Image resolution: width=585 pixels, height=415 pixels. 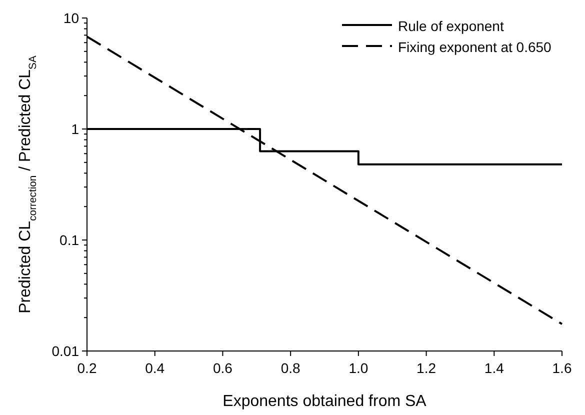 What do you see at coordinates (222, 368) in the screenshot?
I see `x-tick-label: 0.6` at bounding box center [222, 368].